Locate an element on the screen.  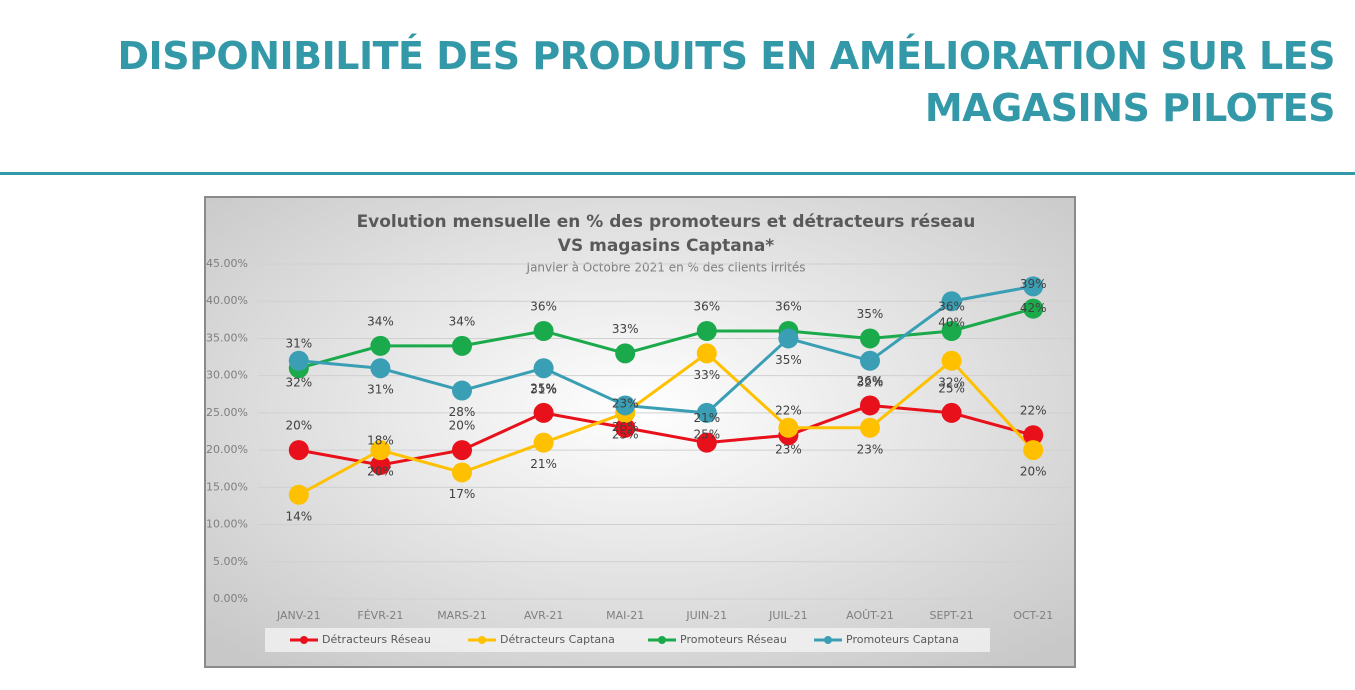
data-label: 18% is located at coordinates (380, 441).